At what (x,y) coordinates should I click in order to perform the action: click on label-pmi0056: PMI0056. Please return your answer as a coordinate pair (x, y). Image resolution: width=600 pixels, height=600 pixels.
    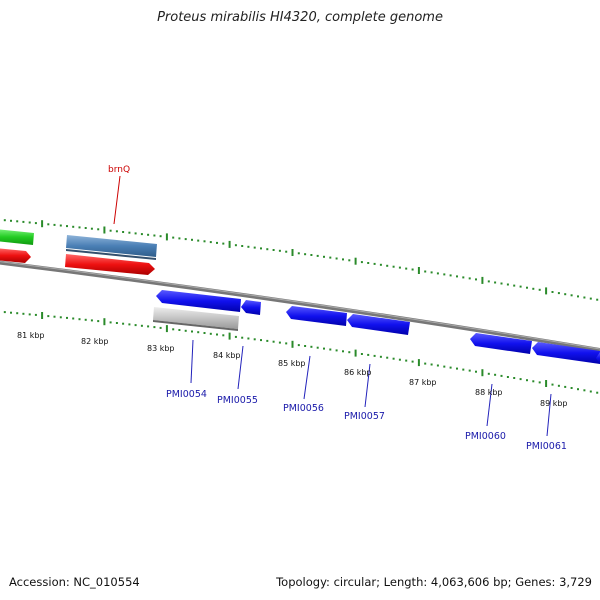
    Looking at the image, I should click on (303, 408).